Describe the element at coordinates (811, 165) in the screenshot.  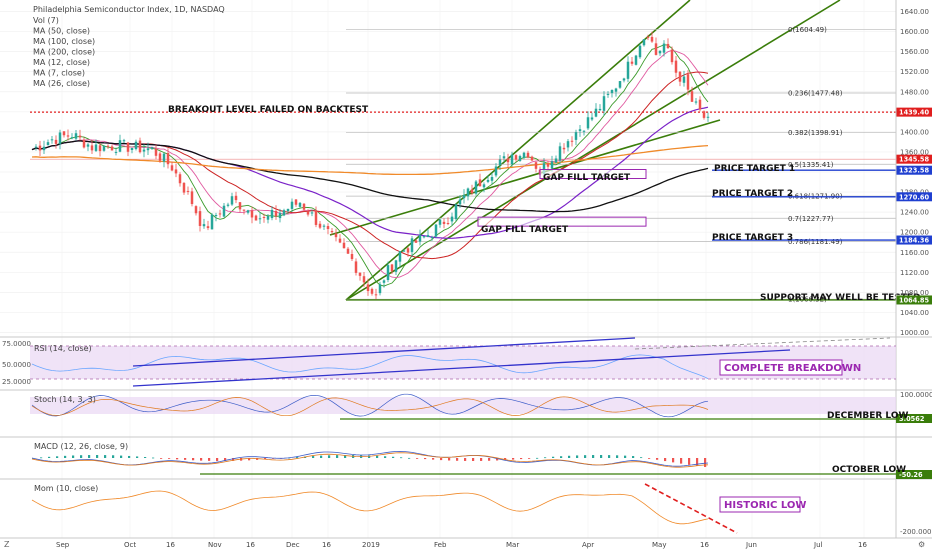
I see `fib-level-label: 0.5(1335.41)` at that location.